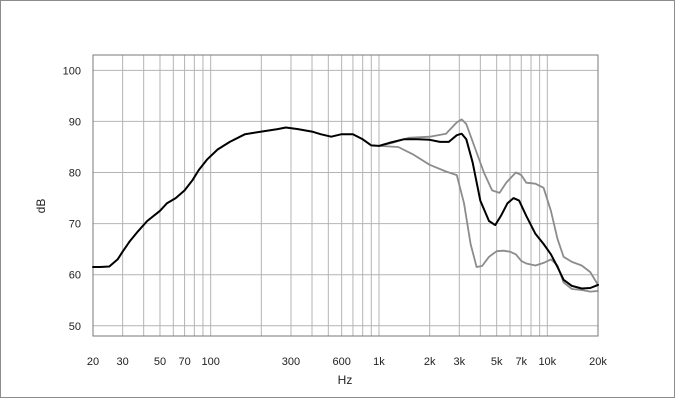 The width and height of the screenshot is (675, 399). Describe the element at coordinates (75, 225) in the screenshot. I see `y-tick-label: 70` at that location.